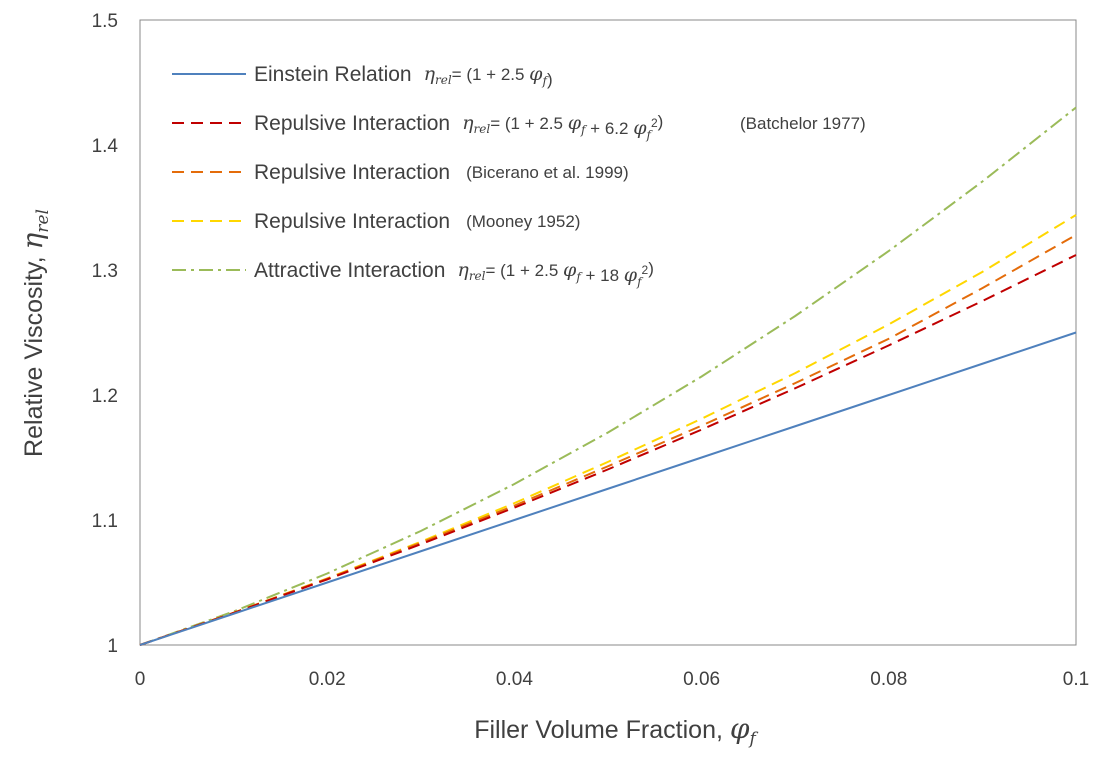 The width and height of the screenshot is (1107, 771). What do you see at coordinates (140, 679) in the screenshot?
I see `x-tick-label: 0` at bounding box center [140, 679].